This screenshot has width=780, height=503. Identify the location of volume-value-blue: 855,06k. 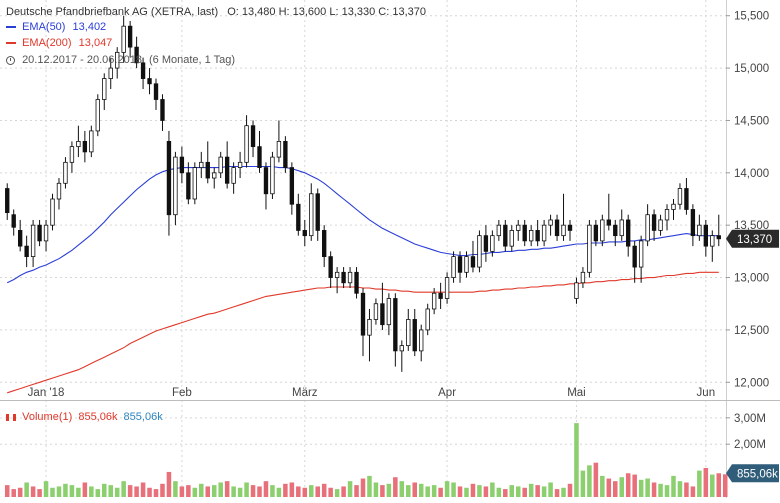
(143, 417).